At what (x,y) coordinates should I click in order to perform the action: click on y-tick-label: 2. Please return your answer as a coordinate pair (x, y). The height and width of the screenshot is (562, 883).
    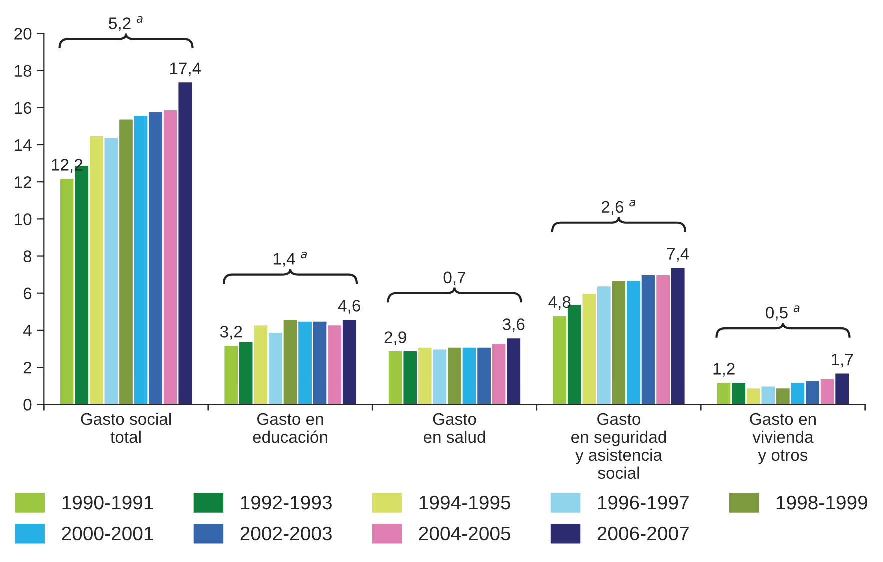
    Looking at the image, I should click on (28, 368).